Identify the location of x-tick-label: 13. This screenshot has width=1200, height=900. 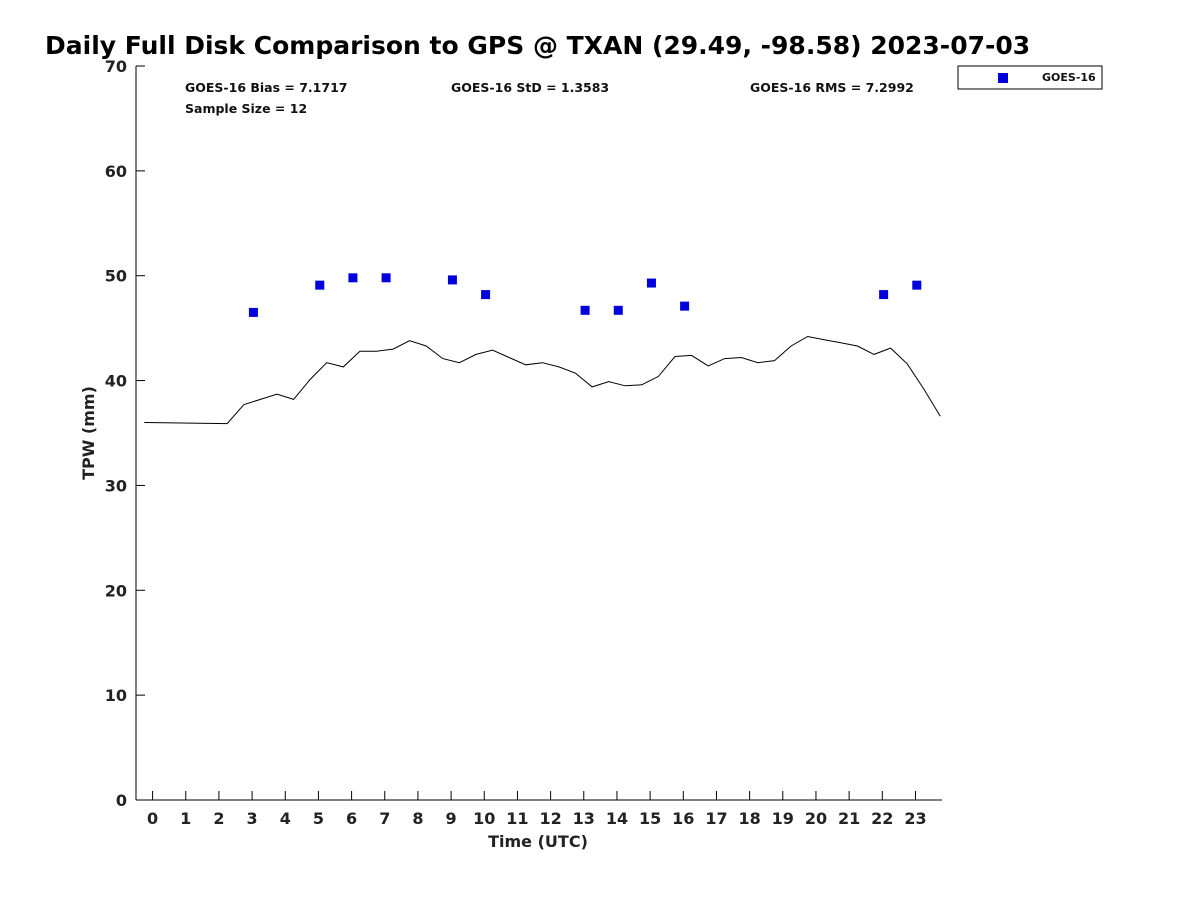
(584, 818).